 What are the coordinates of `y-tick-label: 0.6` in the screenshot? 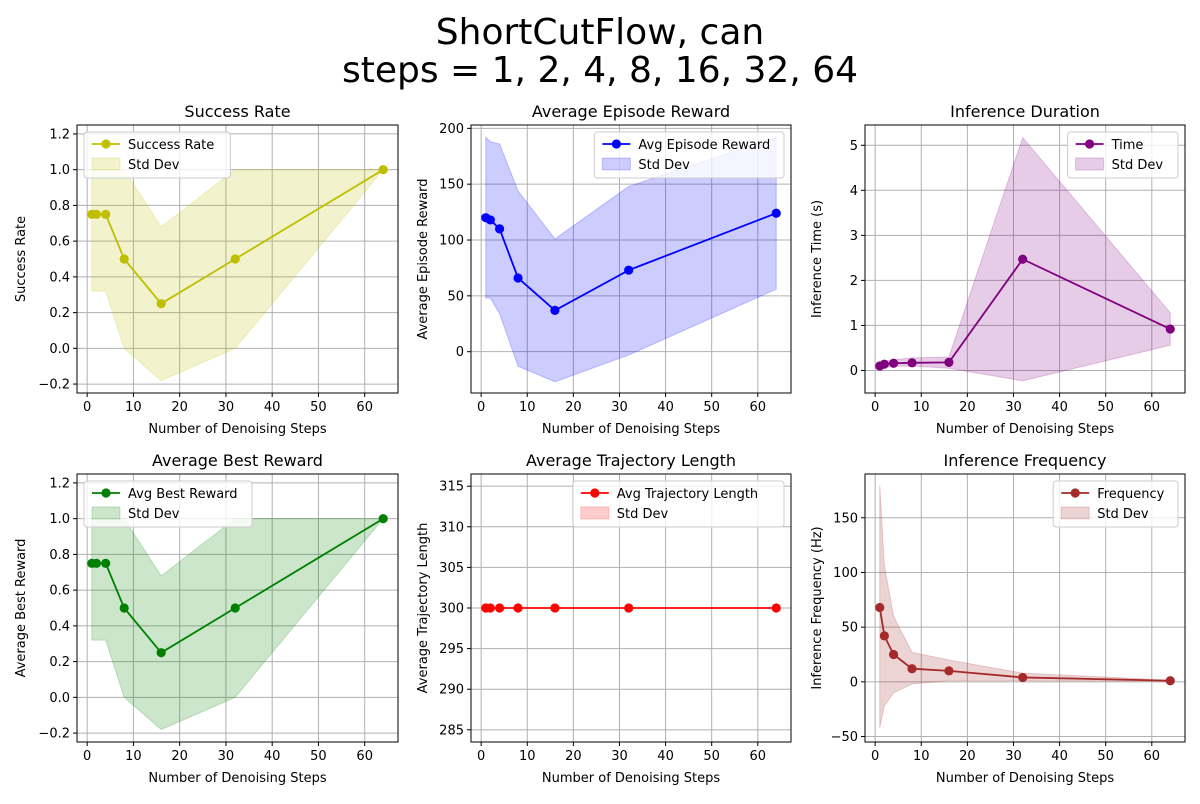 It's located at (59, 591).